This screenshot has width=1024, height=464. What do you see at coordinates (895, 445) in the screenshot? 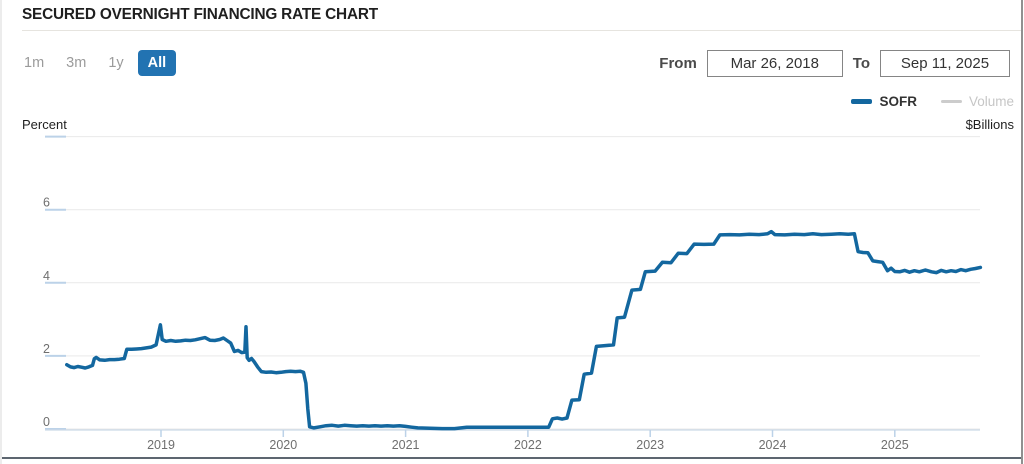
I see `x-tick-label: 2025` at bounding box center [895, 445].